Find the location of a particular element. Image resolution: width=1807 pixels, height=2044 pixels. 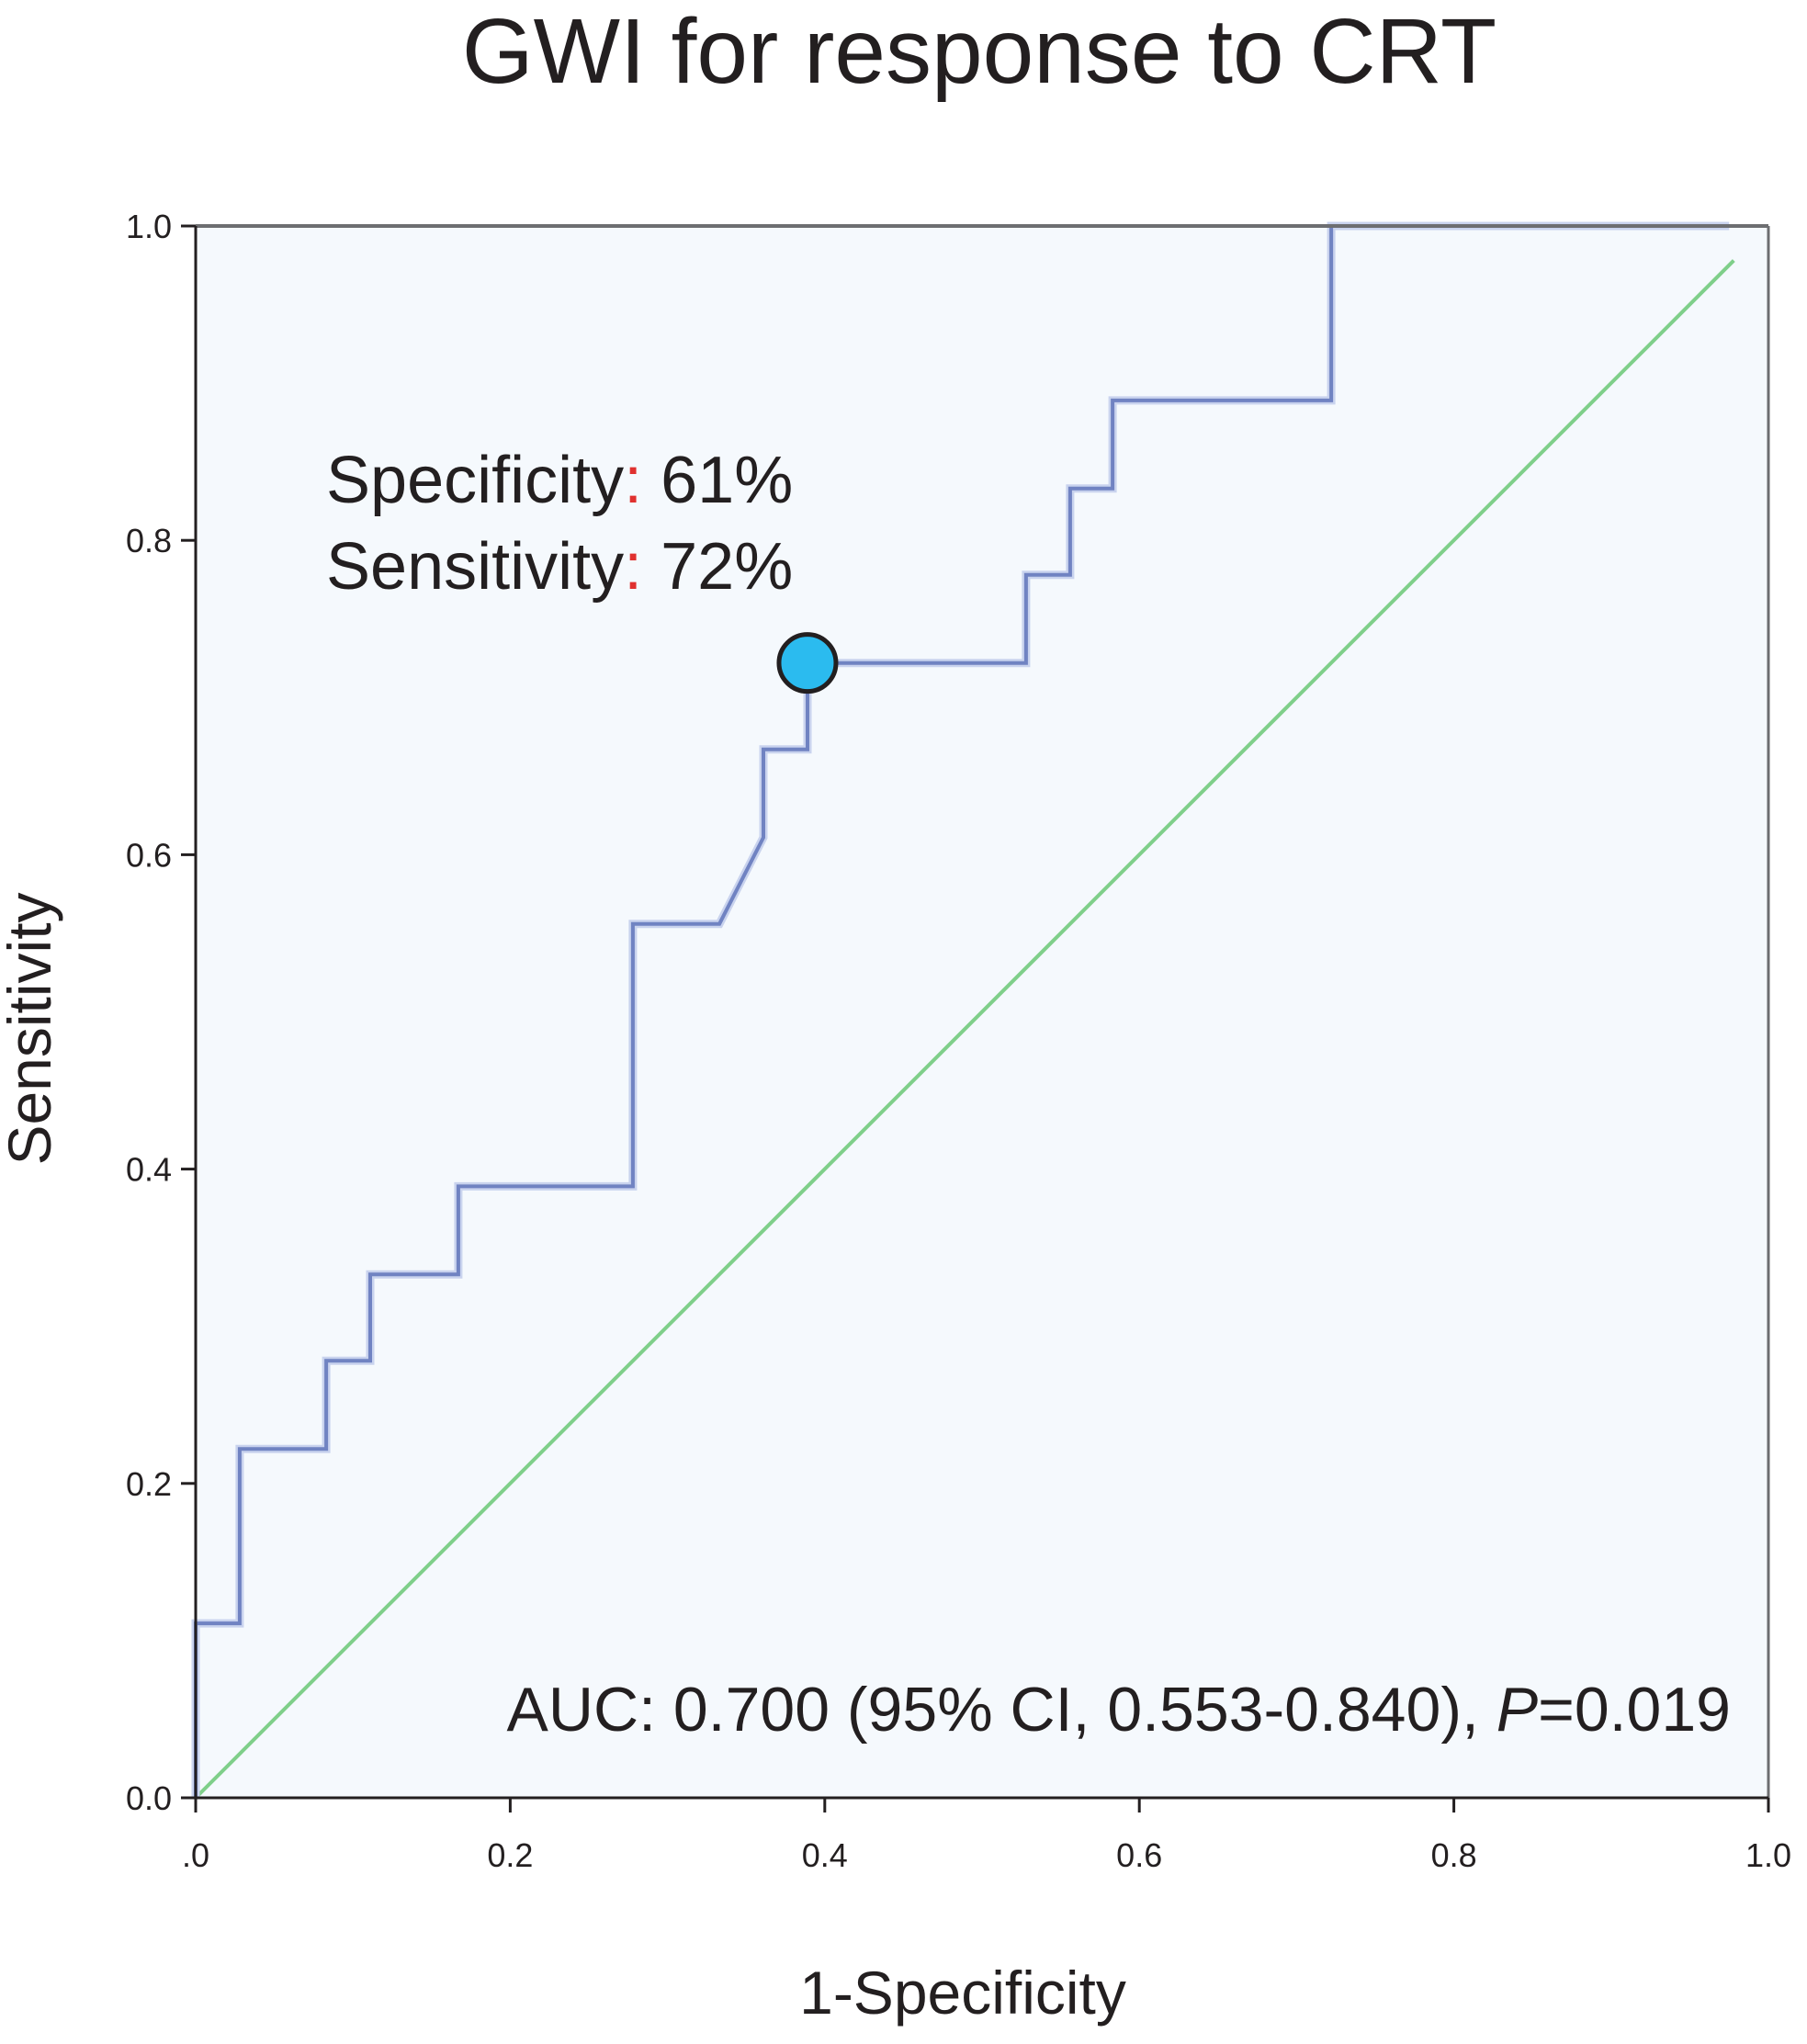

specificity-colon: : is located at coordinates (633, 480).